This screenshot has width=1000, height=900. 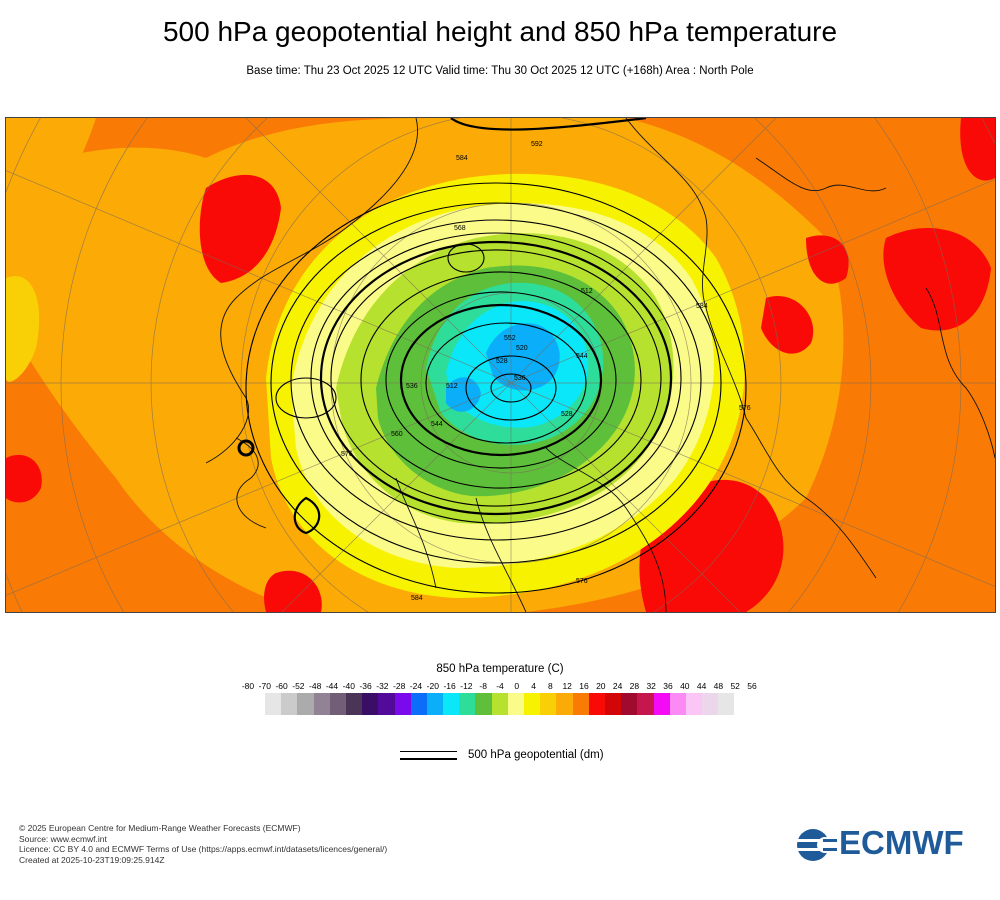 What do you see at coordinates (399, 686) in the screenshot?
I see `legend-tick-label: -28` at bounding box center [399, 686].